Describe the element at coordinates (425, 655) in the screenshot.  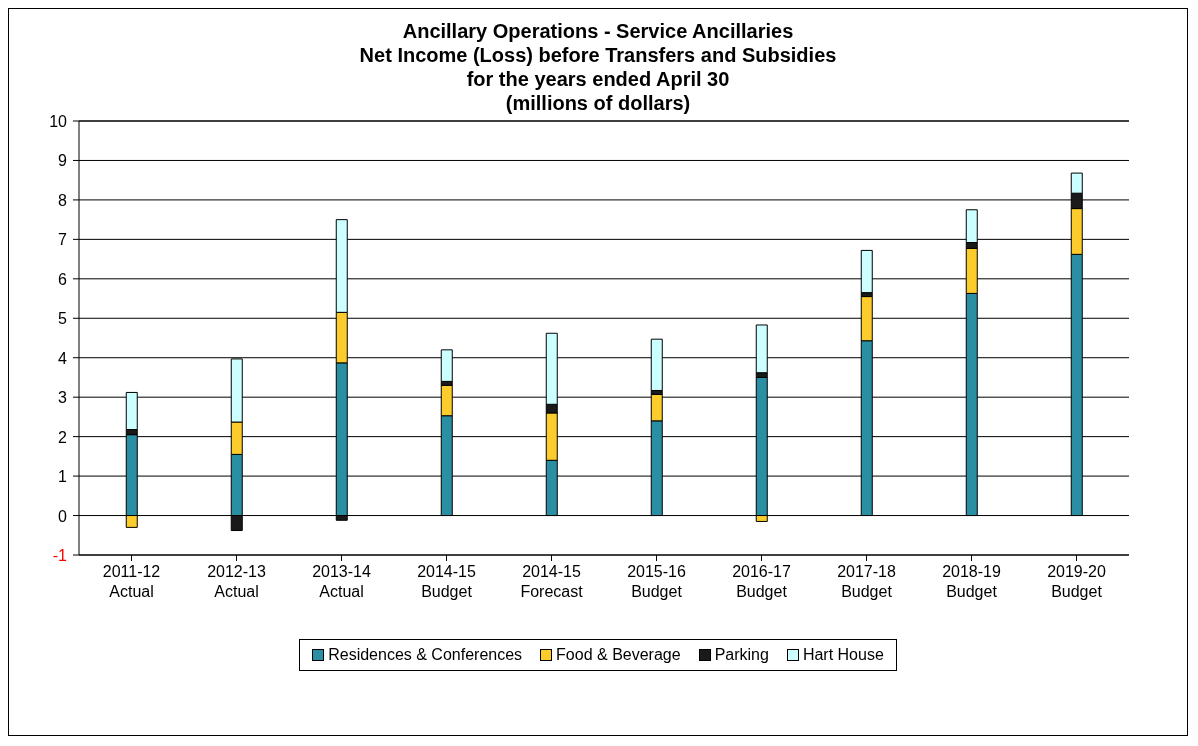
I see `legend-label: Residences & Conferences` at that location.